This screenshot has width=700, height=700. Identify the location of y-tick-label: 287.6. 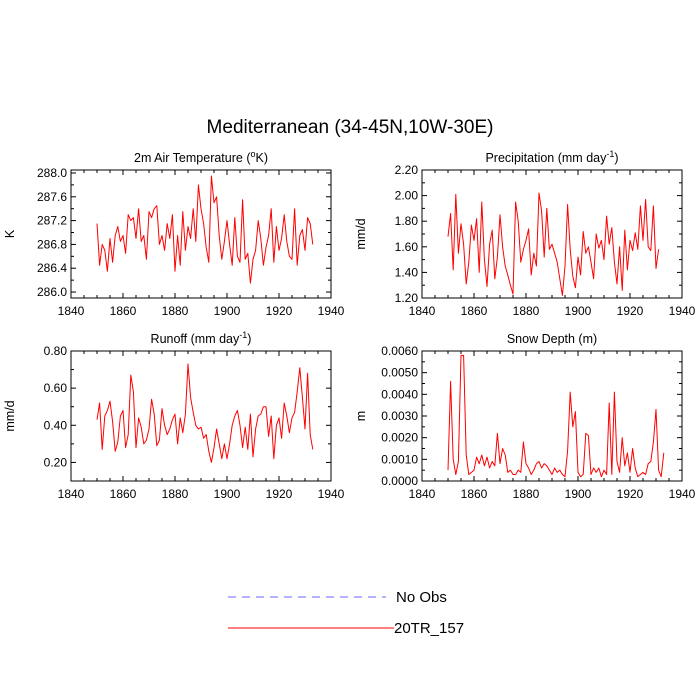
(52, 197).